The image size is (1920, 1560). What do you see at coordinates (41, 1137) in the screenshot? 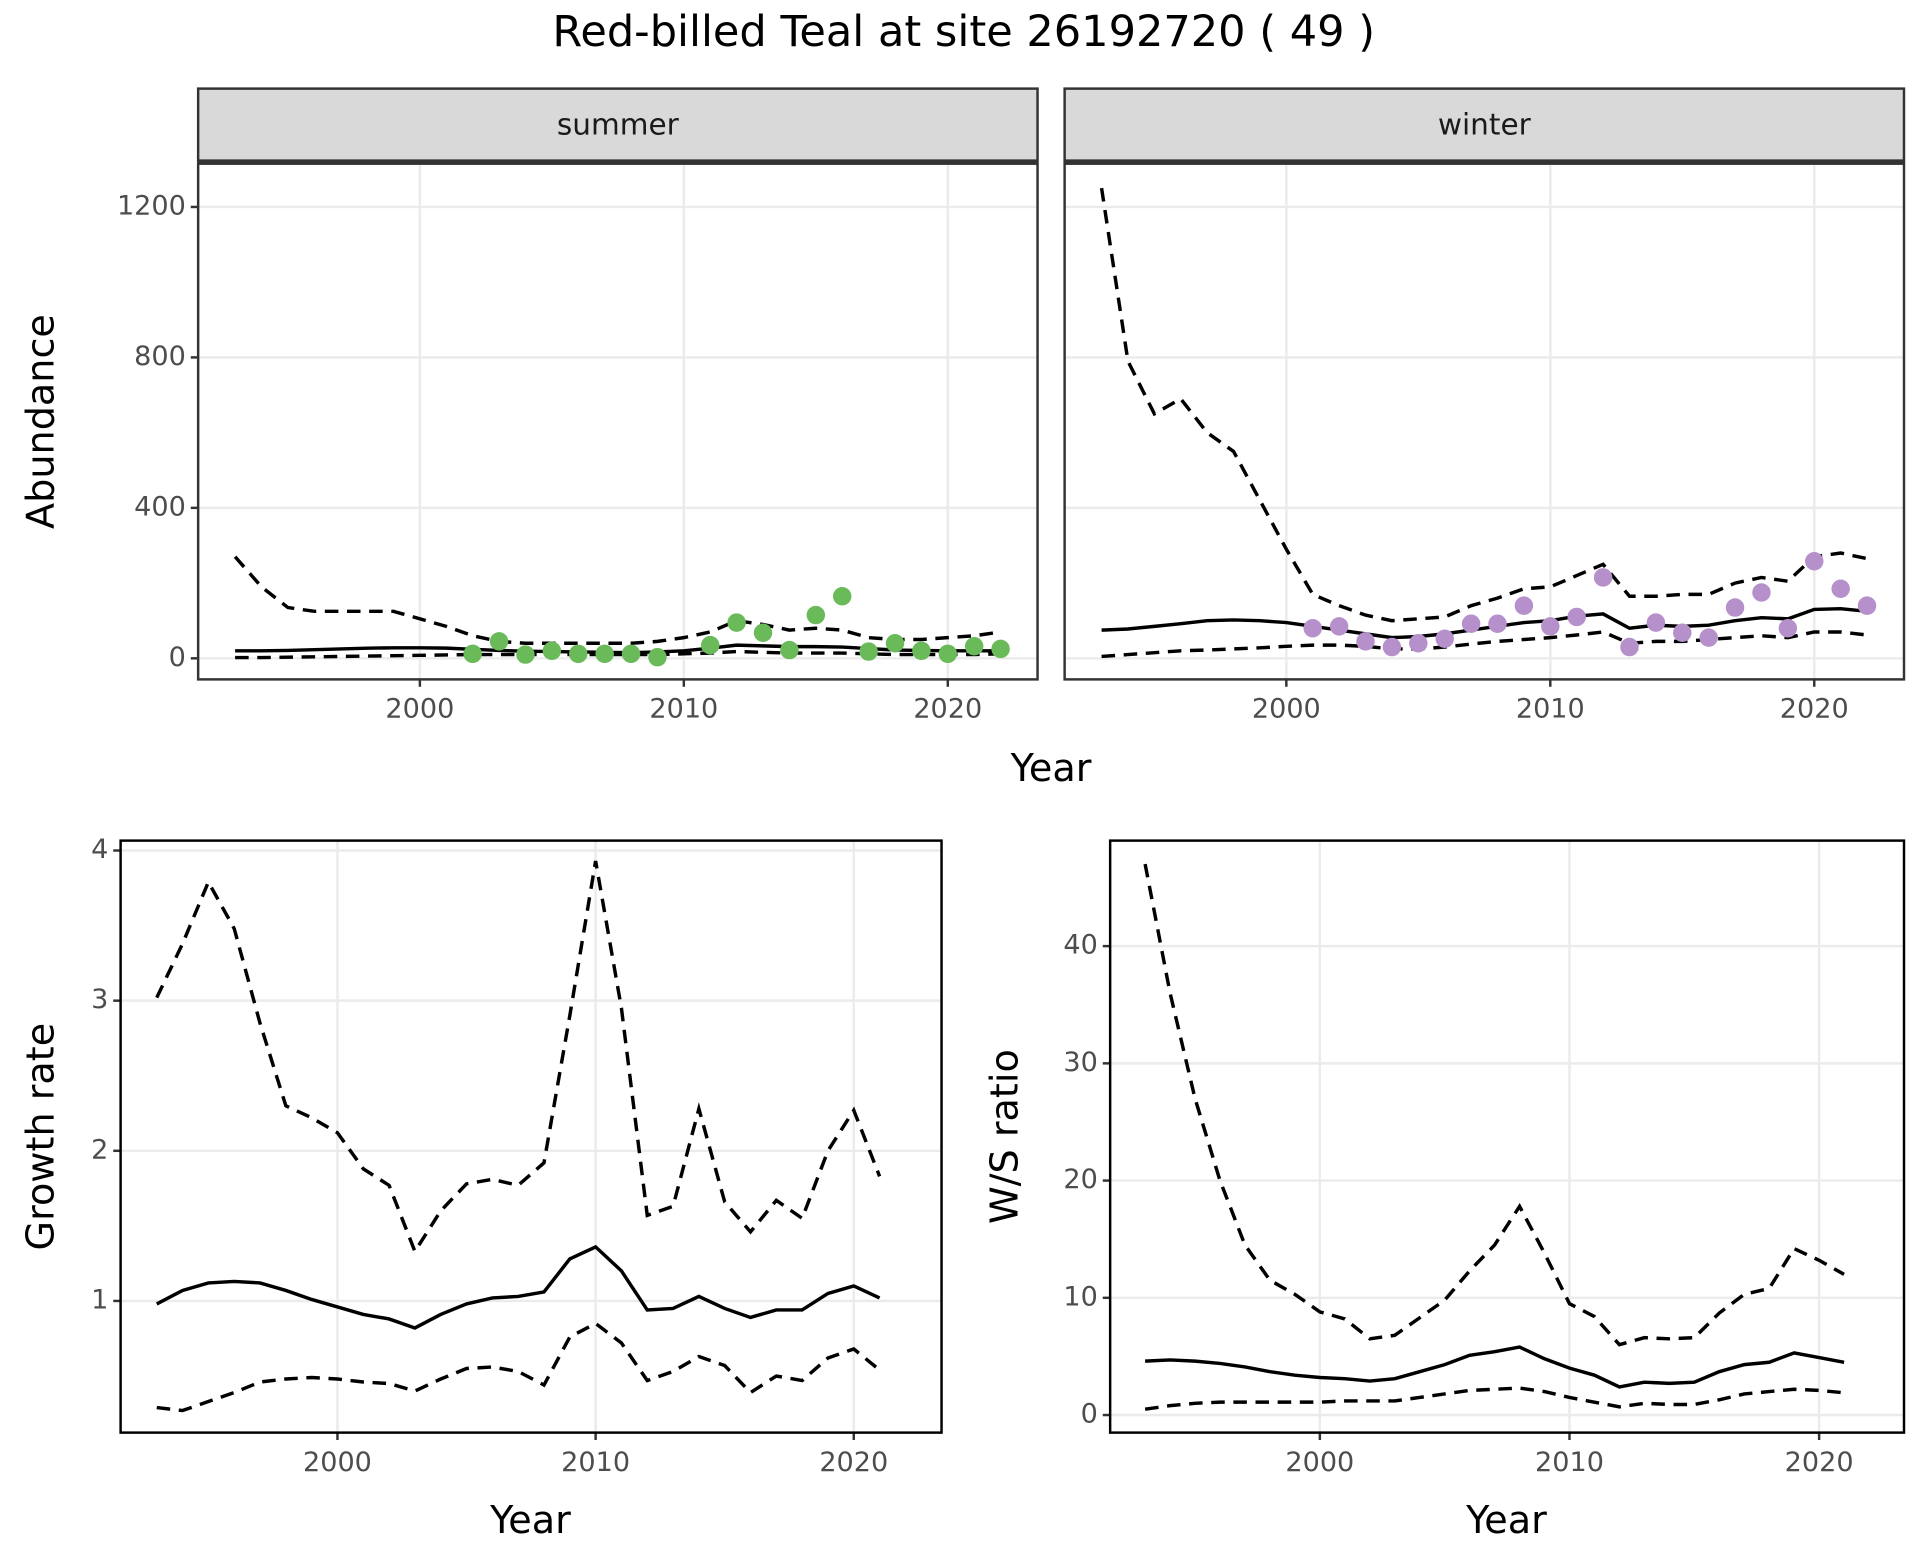
I see `y-axis-title: Growth rate` at bounding box center [41, 1137].